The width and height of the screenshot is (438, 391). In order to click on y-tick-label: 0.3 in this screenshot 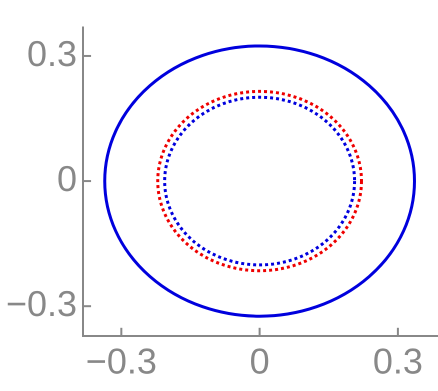, I will do `click(52, 53)`.